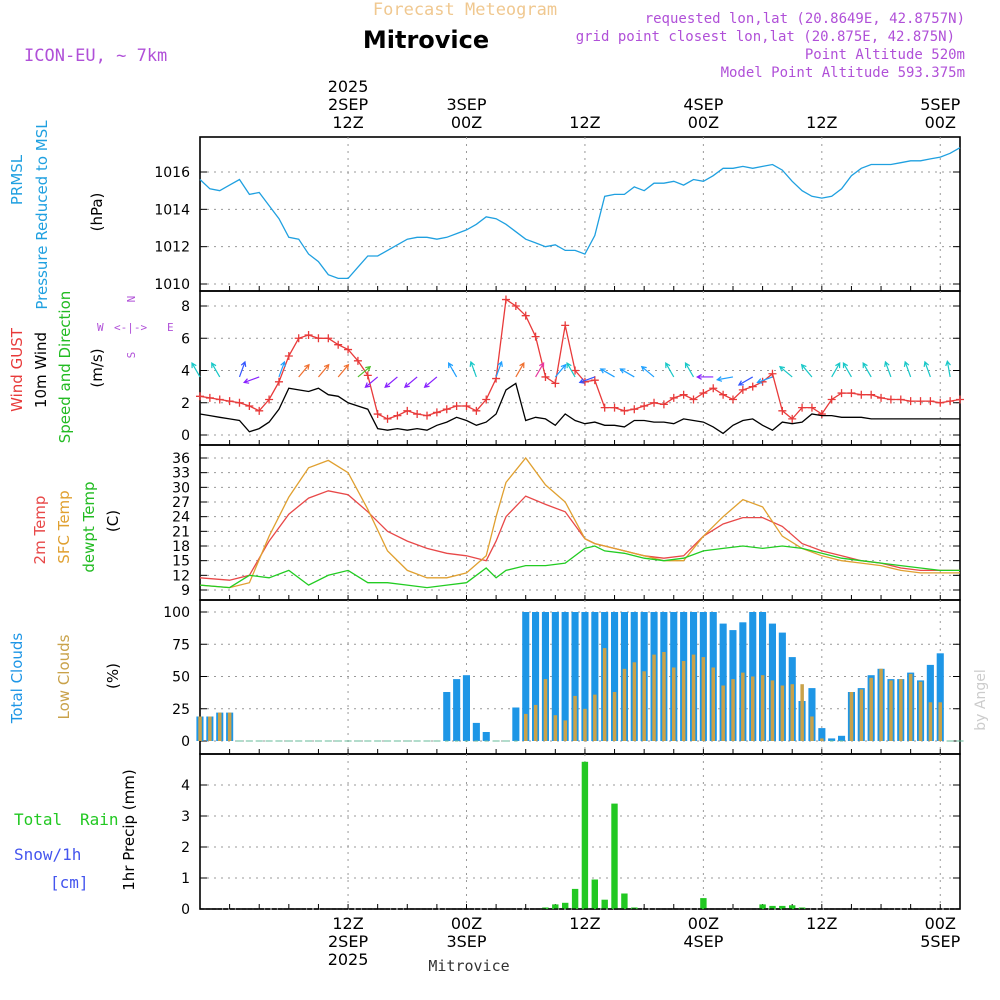  What do you see at coordinates (557, 214) in the screenshot?
I see `pressure-panel: 1010 1012 1014 1016` at bounding box center [557, 214].